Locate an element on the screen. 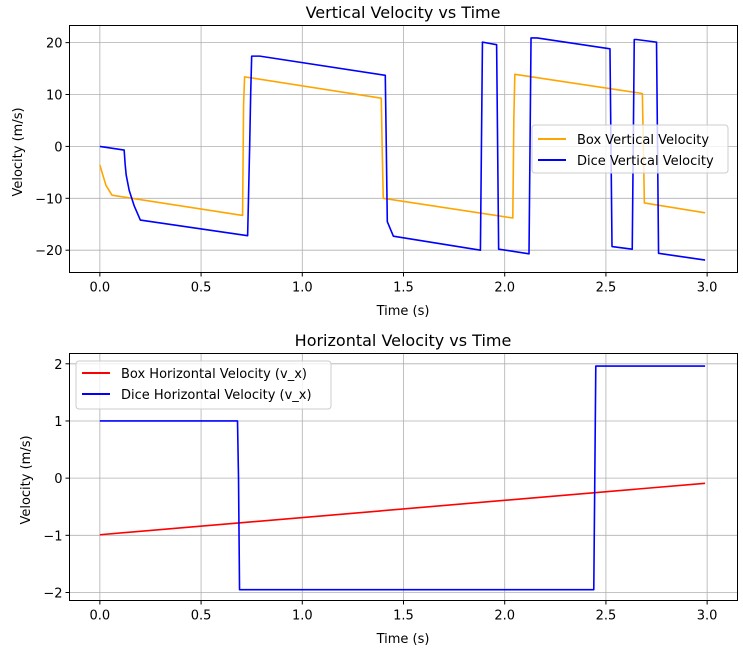 Image resolution: width=743 pixels, height=653 pixels. y-tick-label: −1 is located at coordinates (52, 536).